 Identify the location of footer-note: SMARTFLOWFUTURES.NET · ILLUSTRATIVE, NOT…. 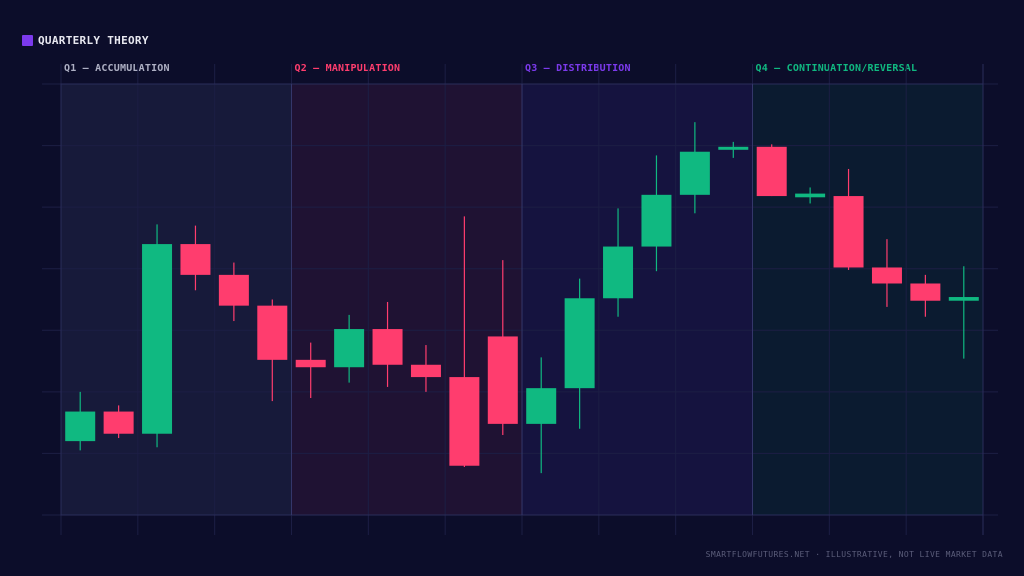
(854, 554).